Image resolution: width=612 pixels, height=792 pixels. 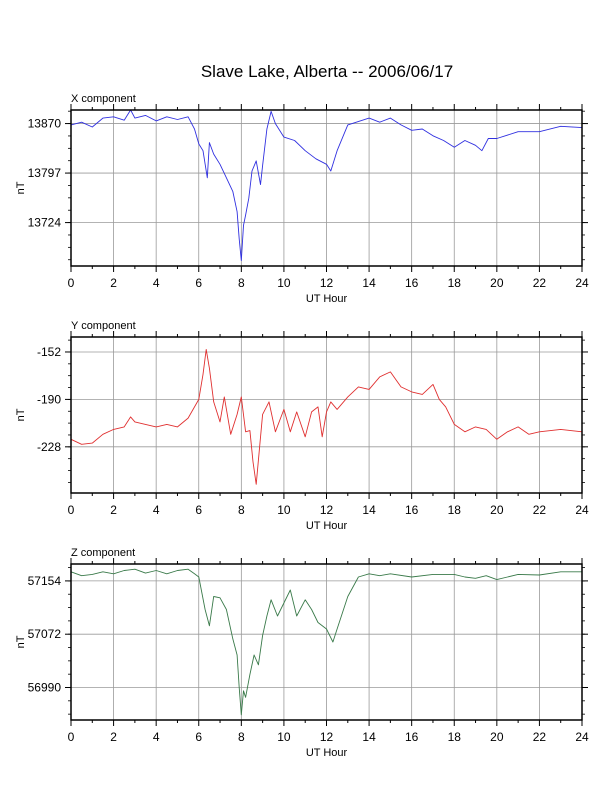 I want to click on y-tick-label: 13870, so click(x=45, y=124).